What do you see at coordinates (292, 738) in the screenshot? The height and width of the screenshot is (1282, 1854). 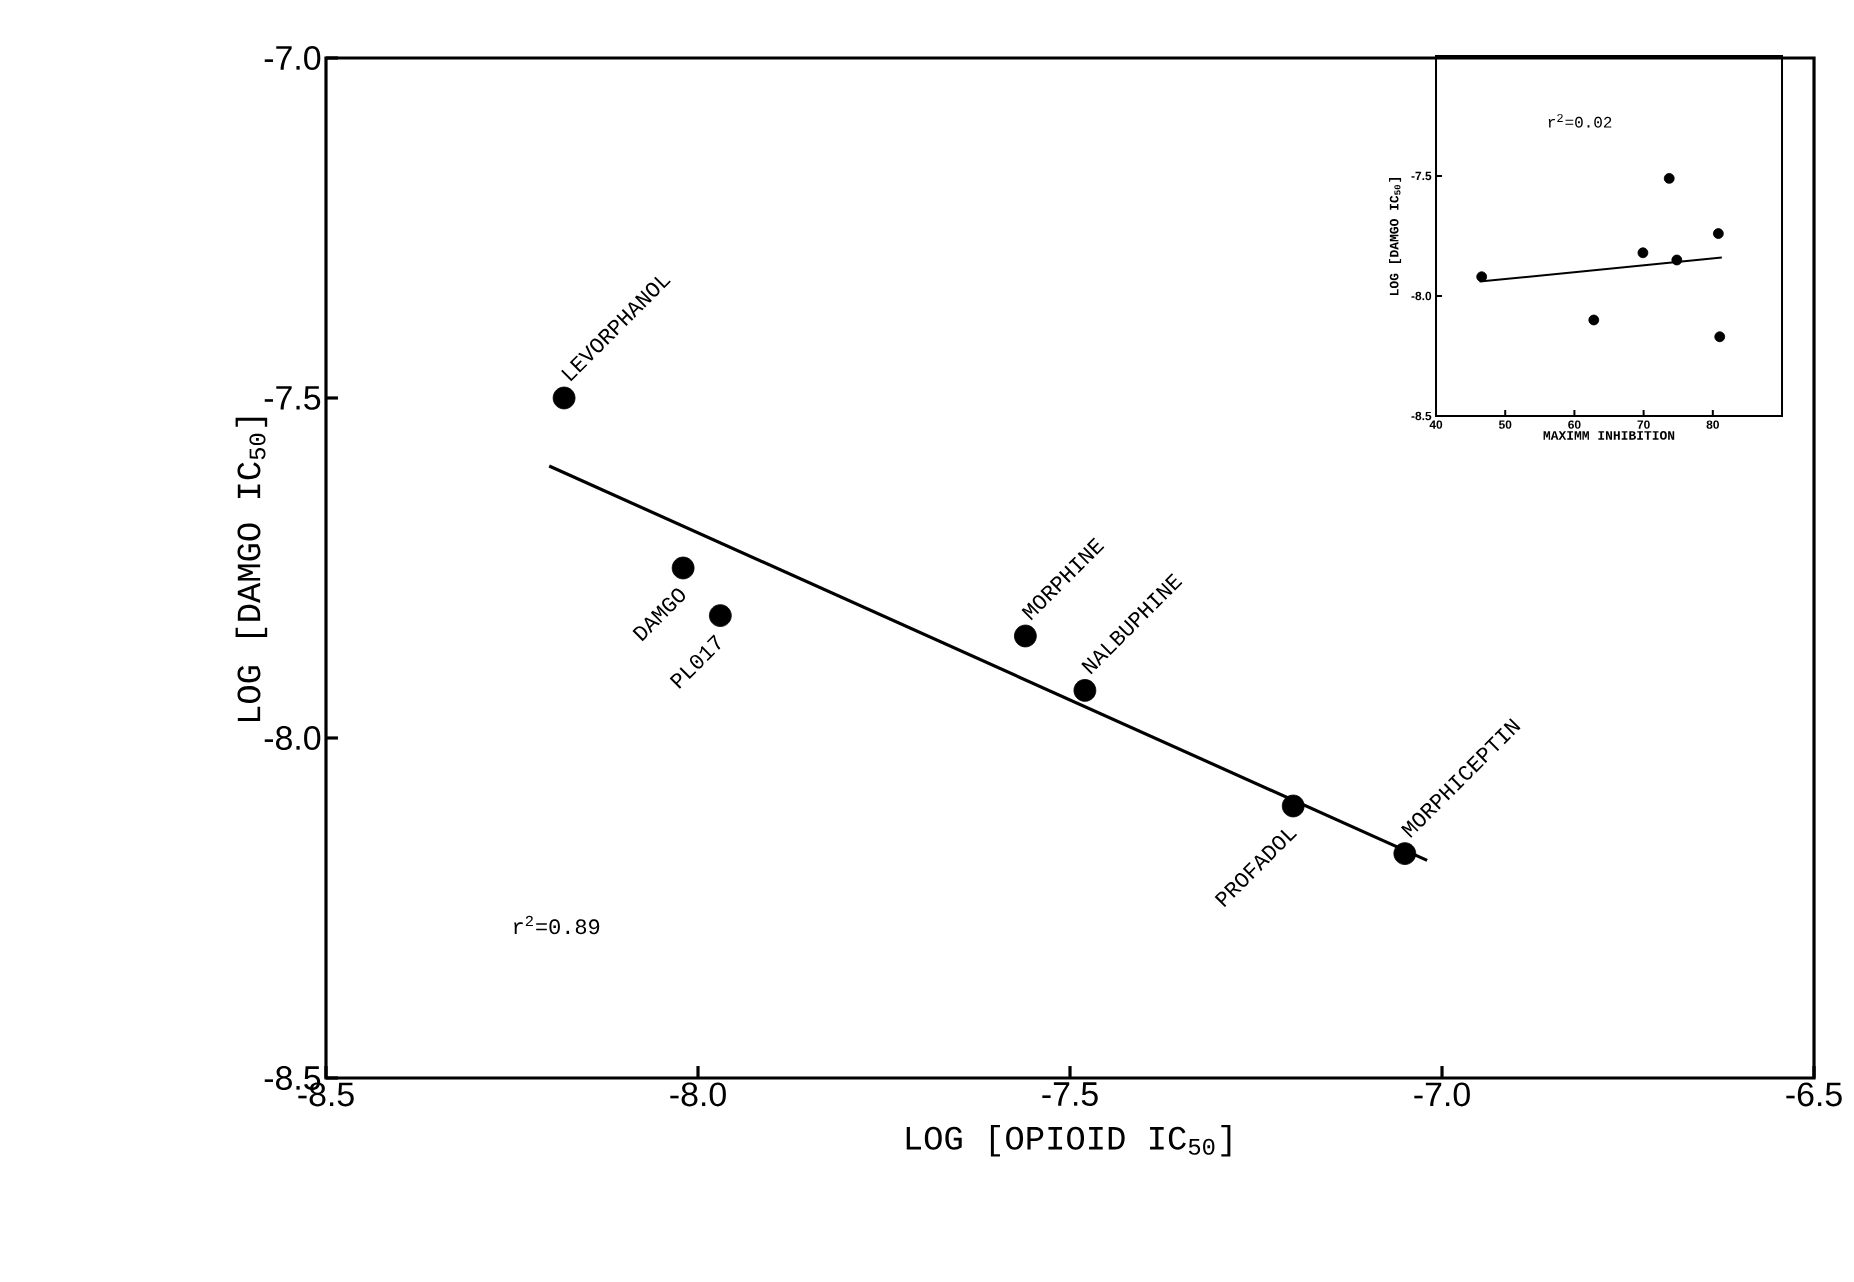 I see `y-tick-label: -8.0` at bounding box center [292, 738].